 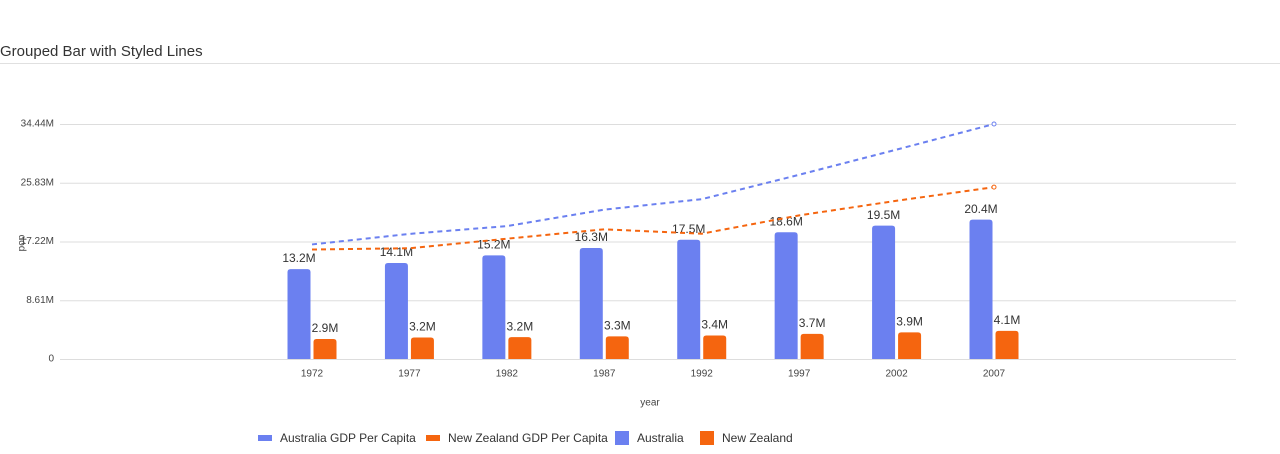 What do you see at coordinates (101, 51) in the screenshot?
I see `chart-title: Grouped Bar with Styled Lines` at bounding box center [101, 51].